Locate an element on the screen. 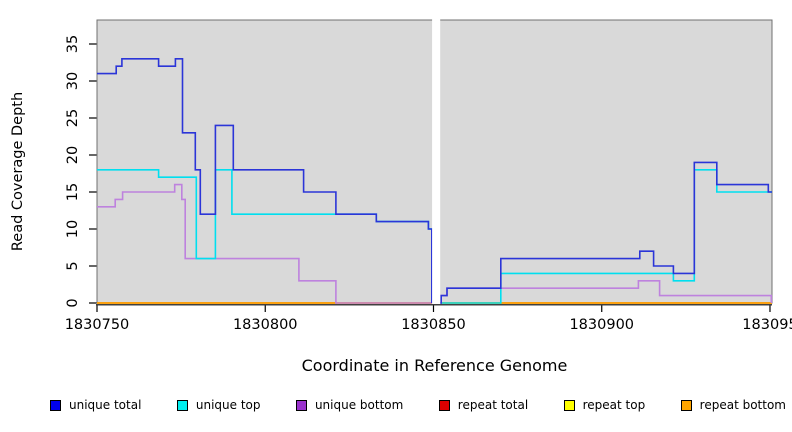 The image size is (792, 432). legend-label: repeat total is located at coordinates (493, 405).